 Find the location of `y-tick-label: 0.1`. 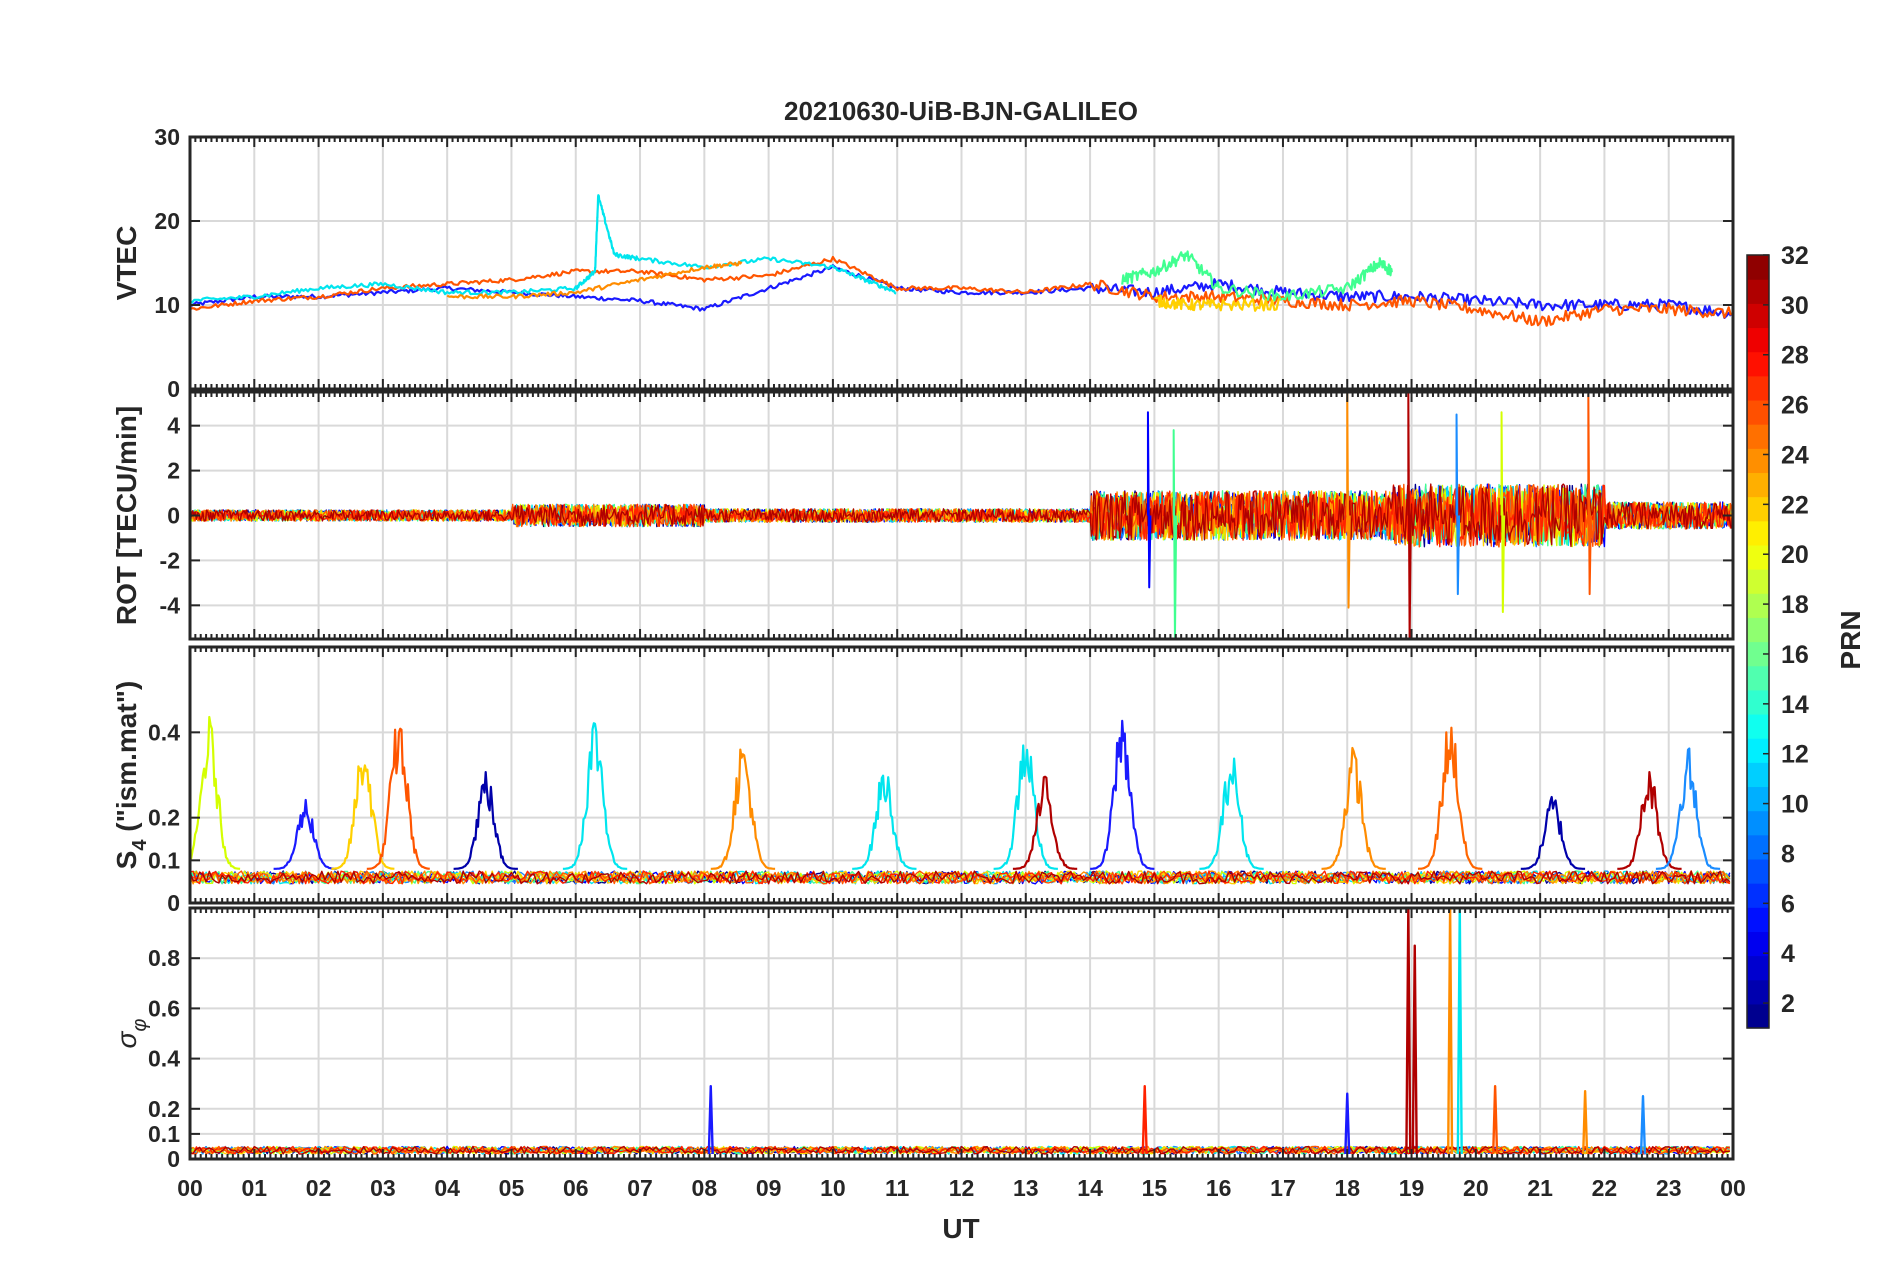

y-tick-label: 0.1 is located at coordinates (164, 860).